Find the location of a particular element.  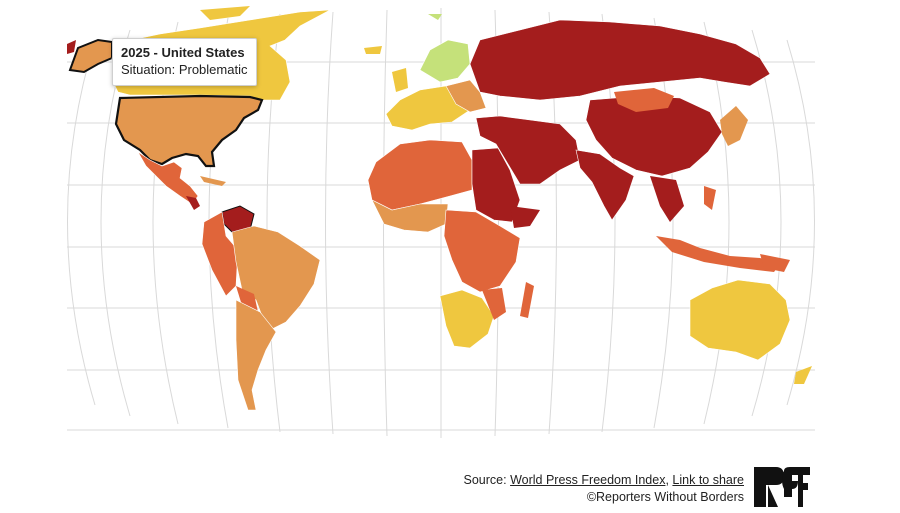

country-philippines is located at coordinates (710, 198).